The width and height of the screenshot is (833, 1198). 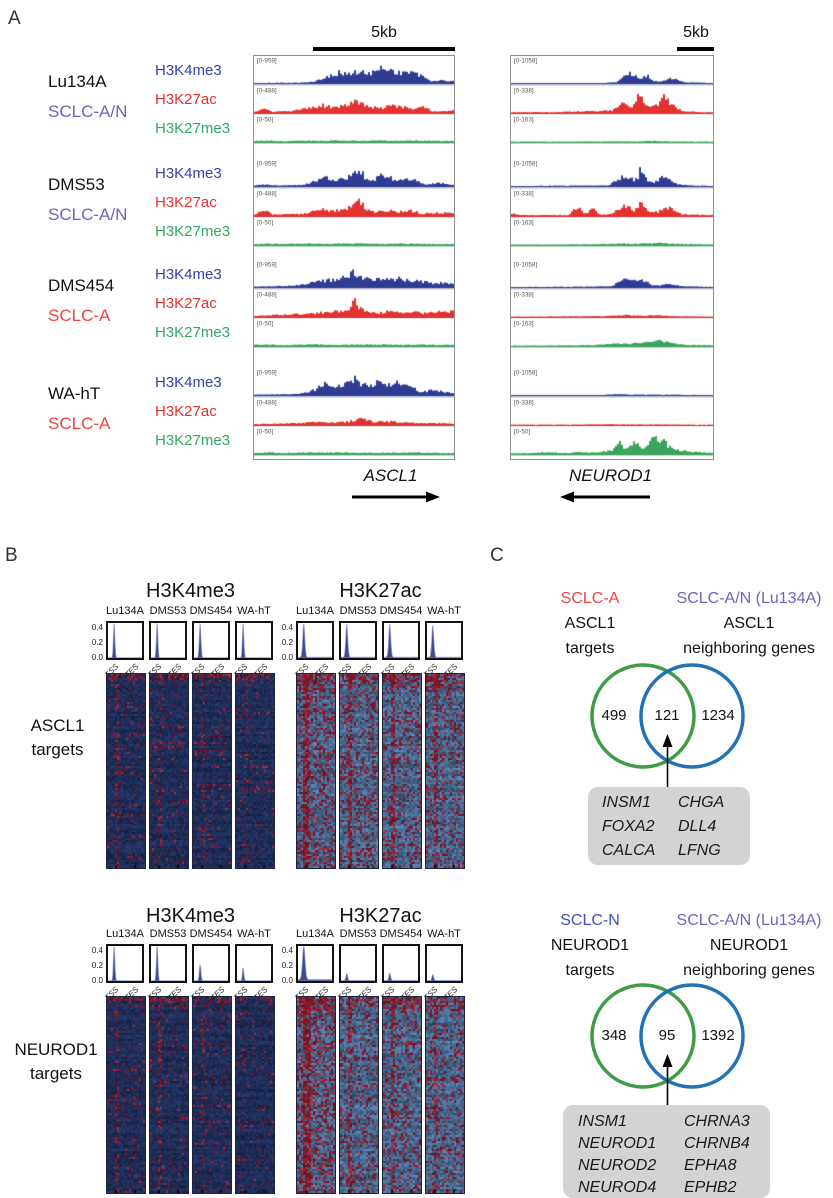 I want to click on row-group-label-line2: targets, so click(x=57, y=749).